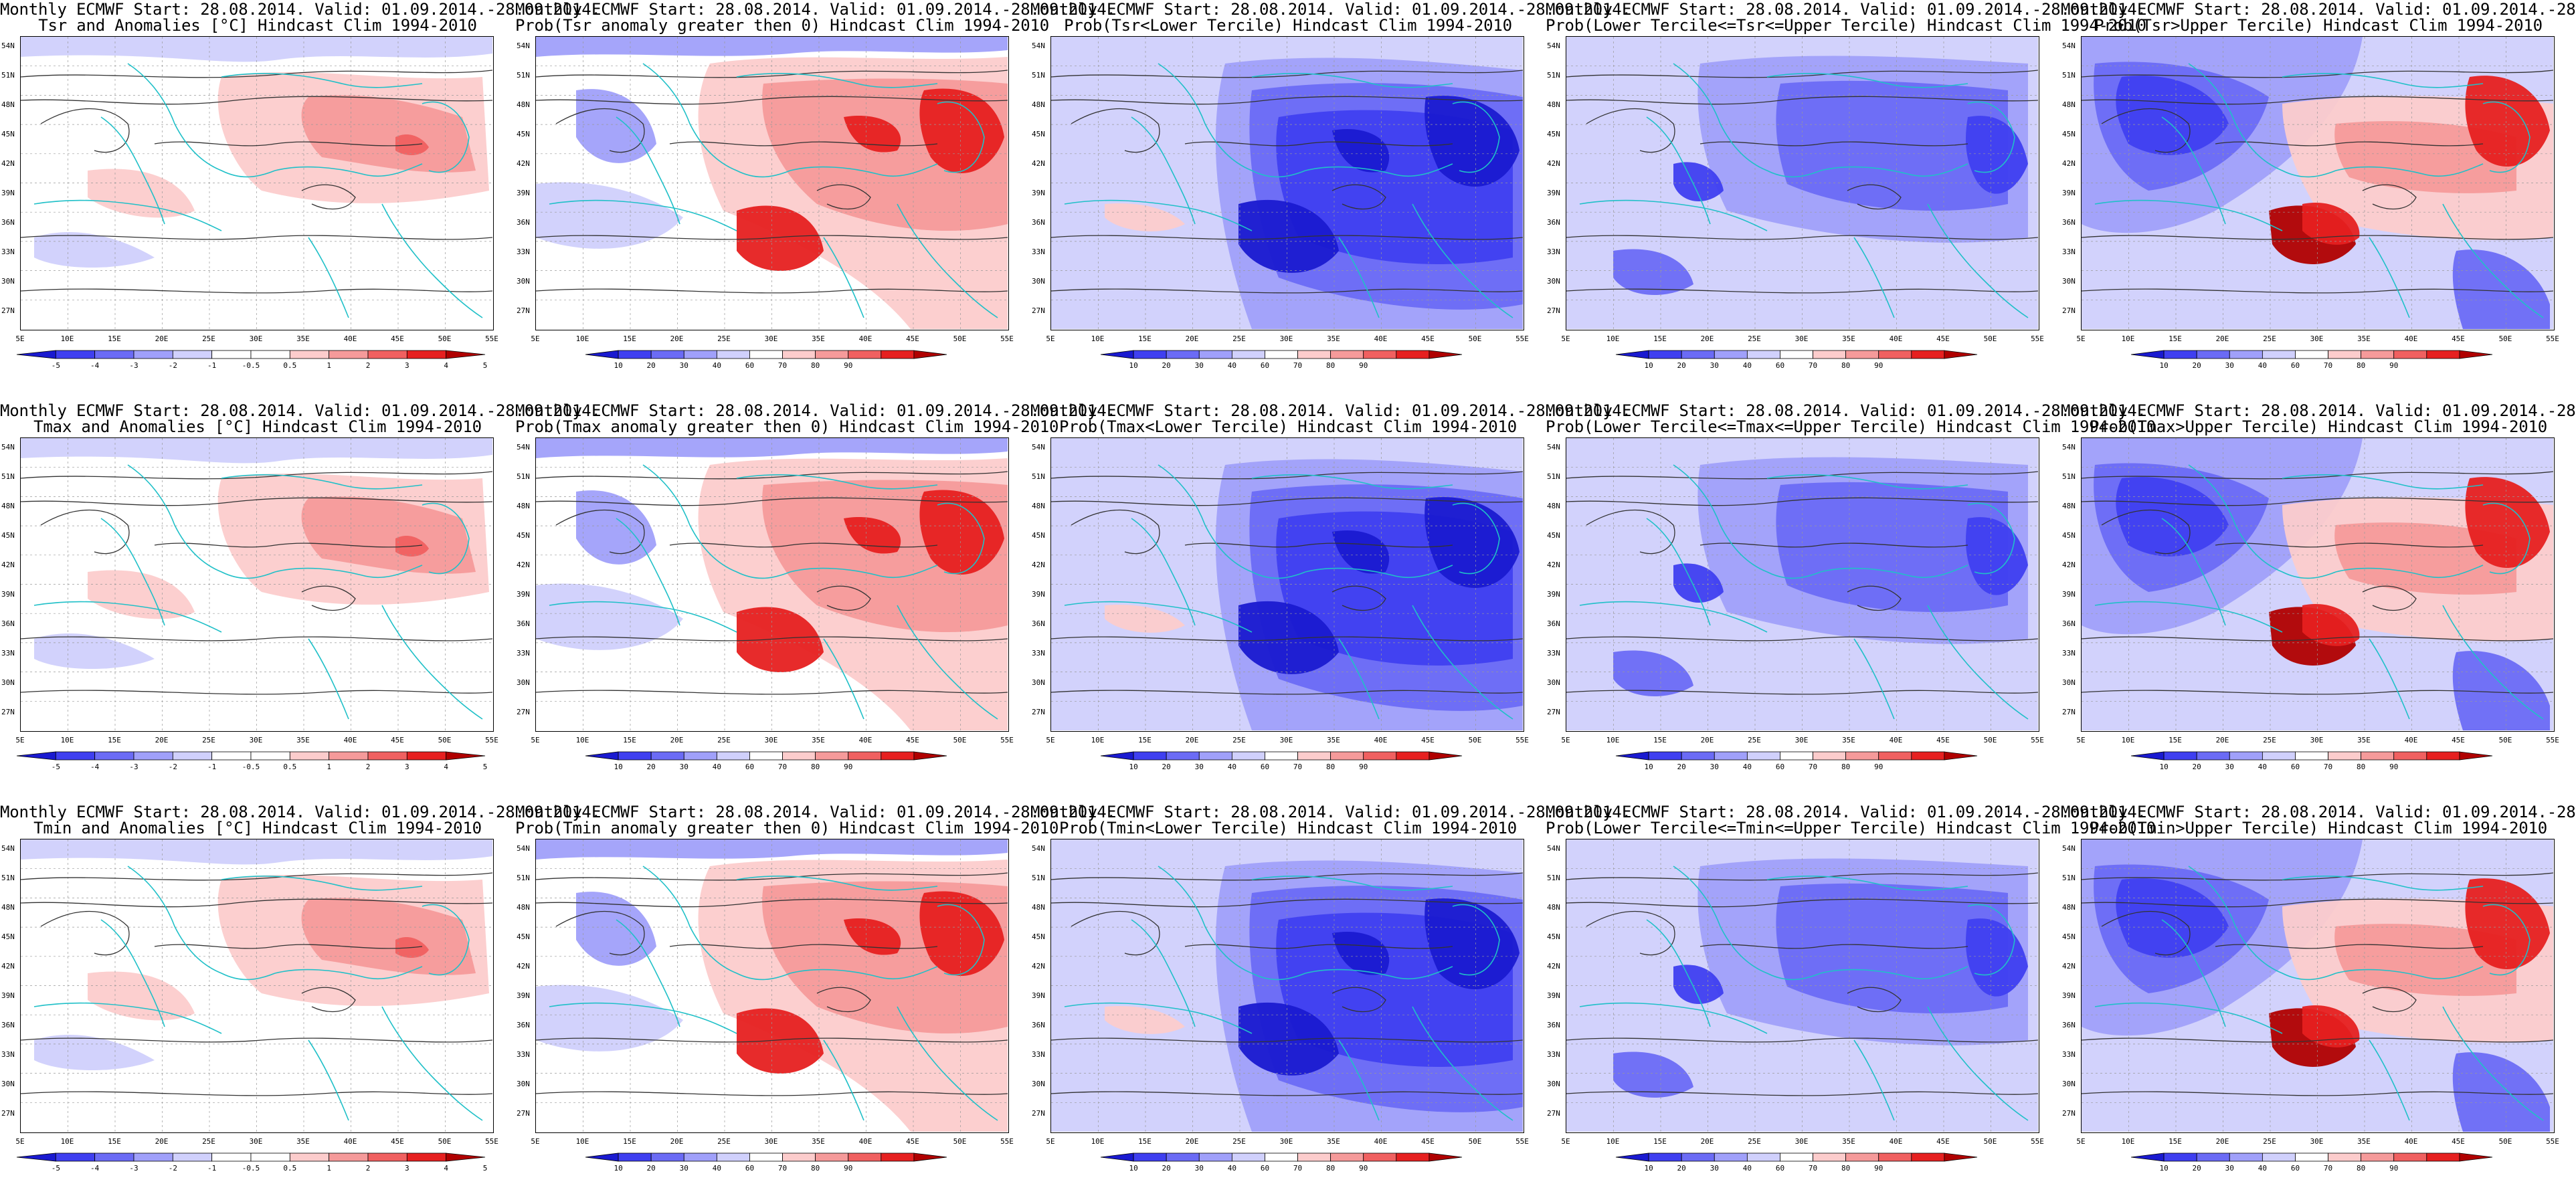 Image resolution: width=2576 pixels, height=1204 pixels. Describe the element at coordinates (1038, 134) in the screenshot. I see `latitude-label: 45N` at that location.